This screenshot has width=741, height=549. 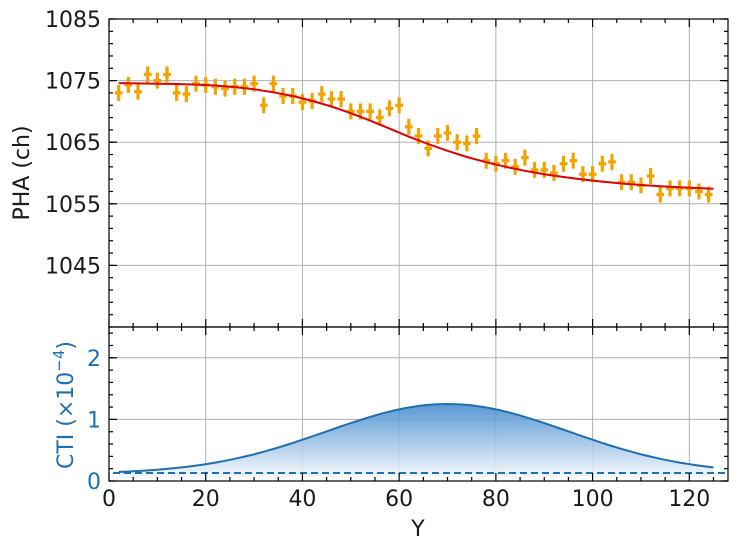 What do you see at coordinates (73, 20) in the screenshot?
I see `top-y-tick-label: 1085` at bounding box center [73, 20].